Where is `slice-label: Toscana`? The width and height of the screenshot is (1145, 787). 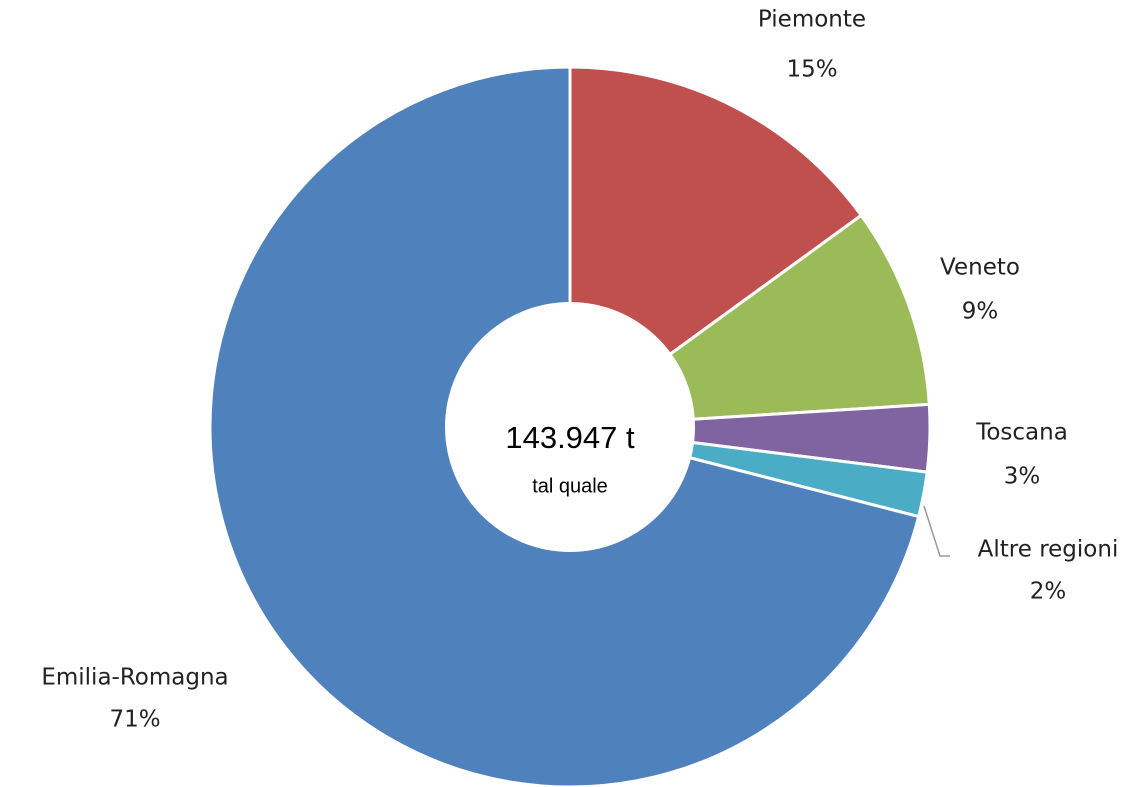
slice-label: Toscana is located at coordinates (1021, 433).